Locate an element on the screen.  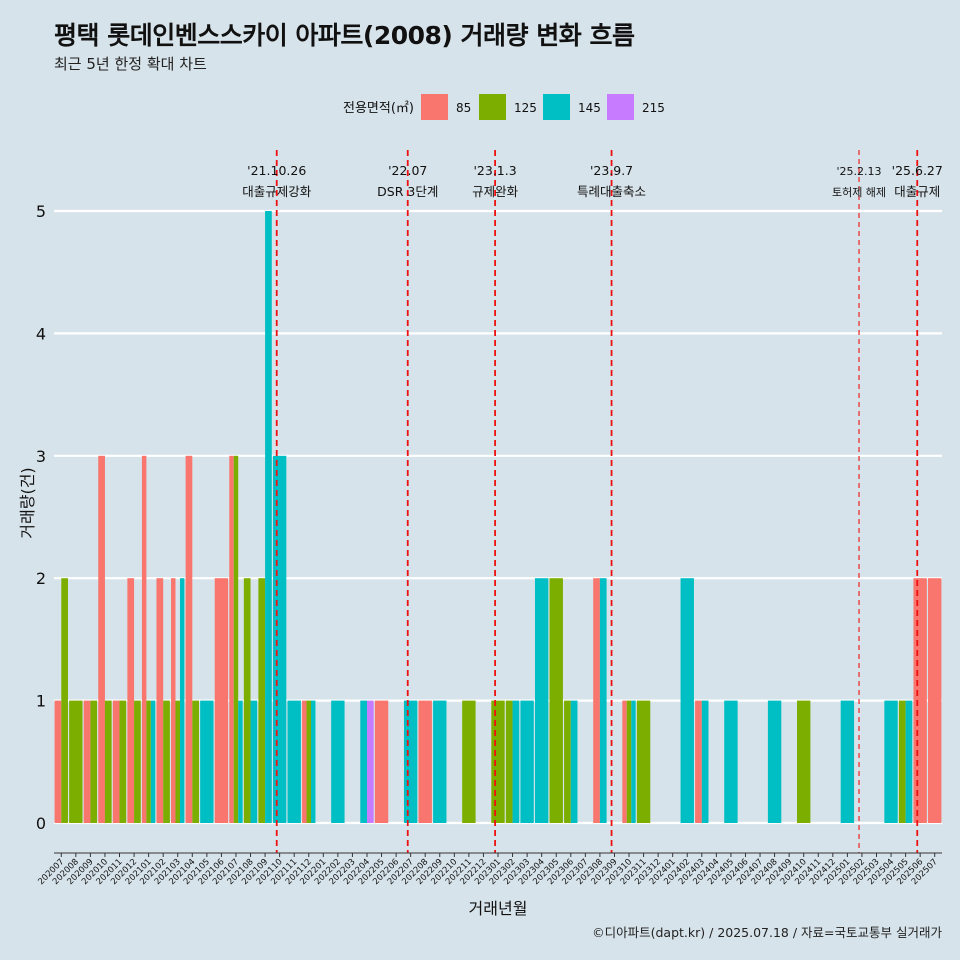
event-text-label: 규제완화 is located at coordinates (495, 191).